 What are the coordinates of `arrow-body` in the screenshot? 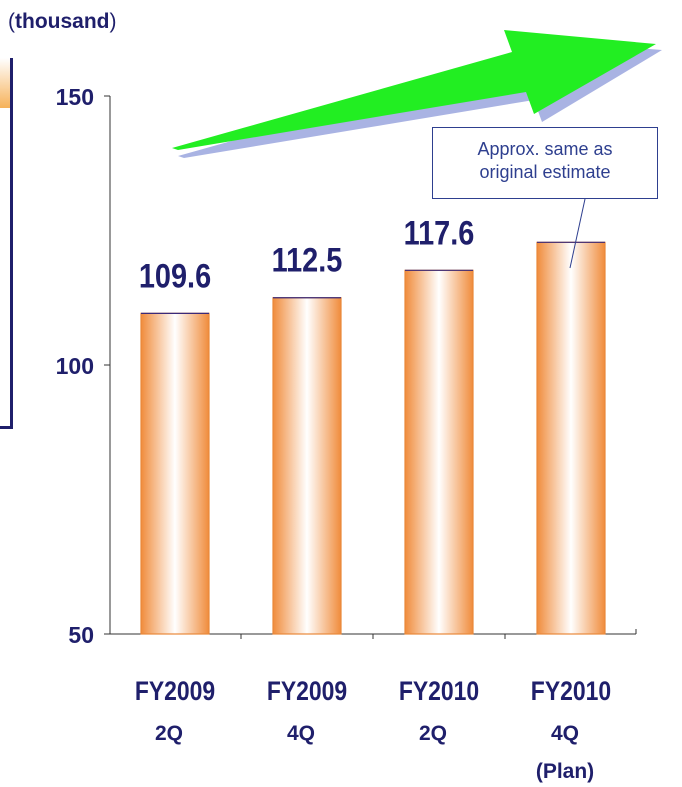 It's located at (414, 90).